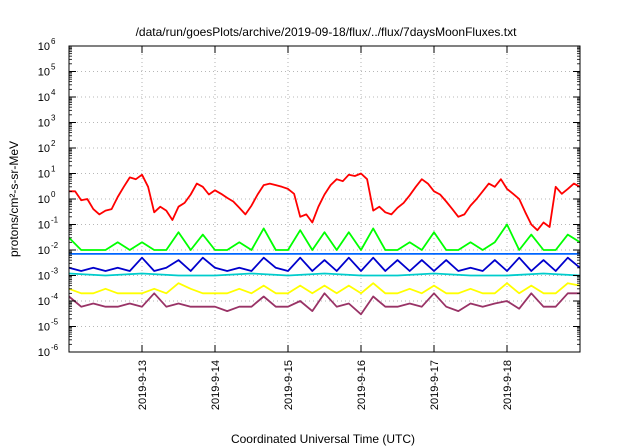  I want to click on x-tick-label: 2019-9-18, so click(508, 385).